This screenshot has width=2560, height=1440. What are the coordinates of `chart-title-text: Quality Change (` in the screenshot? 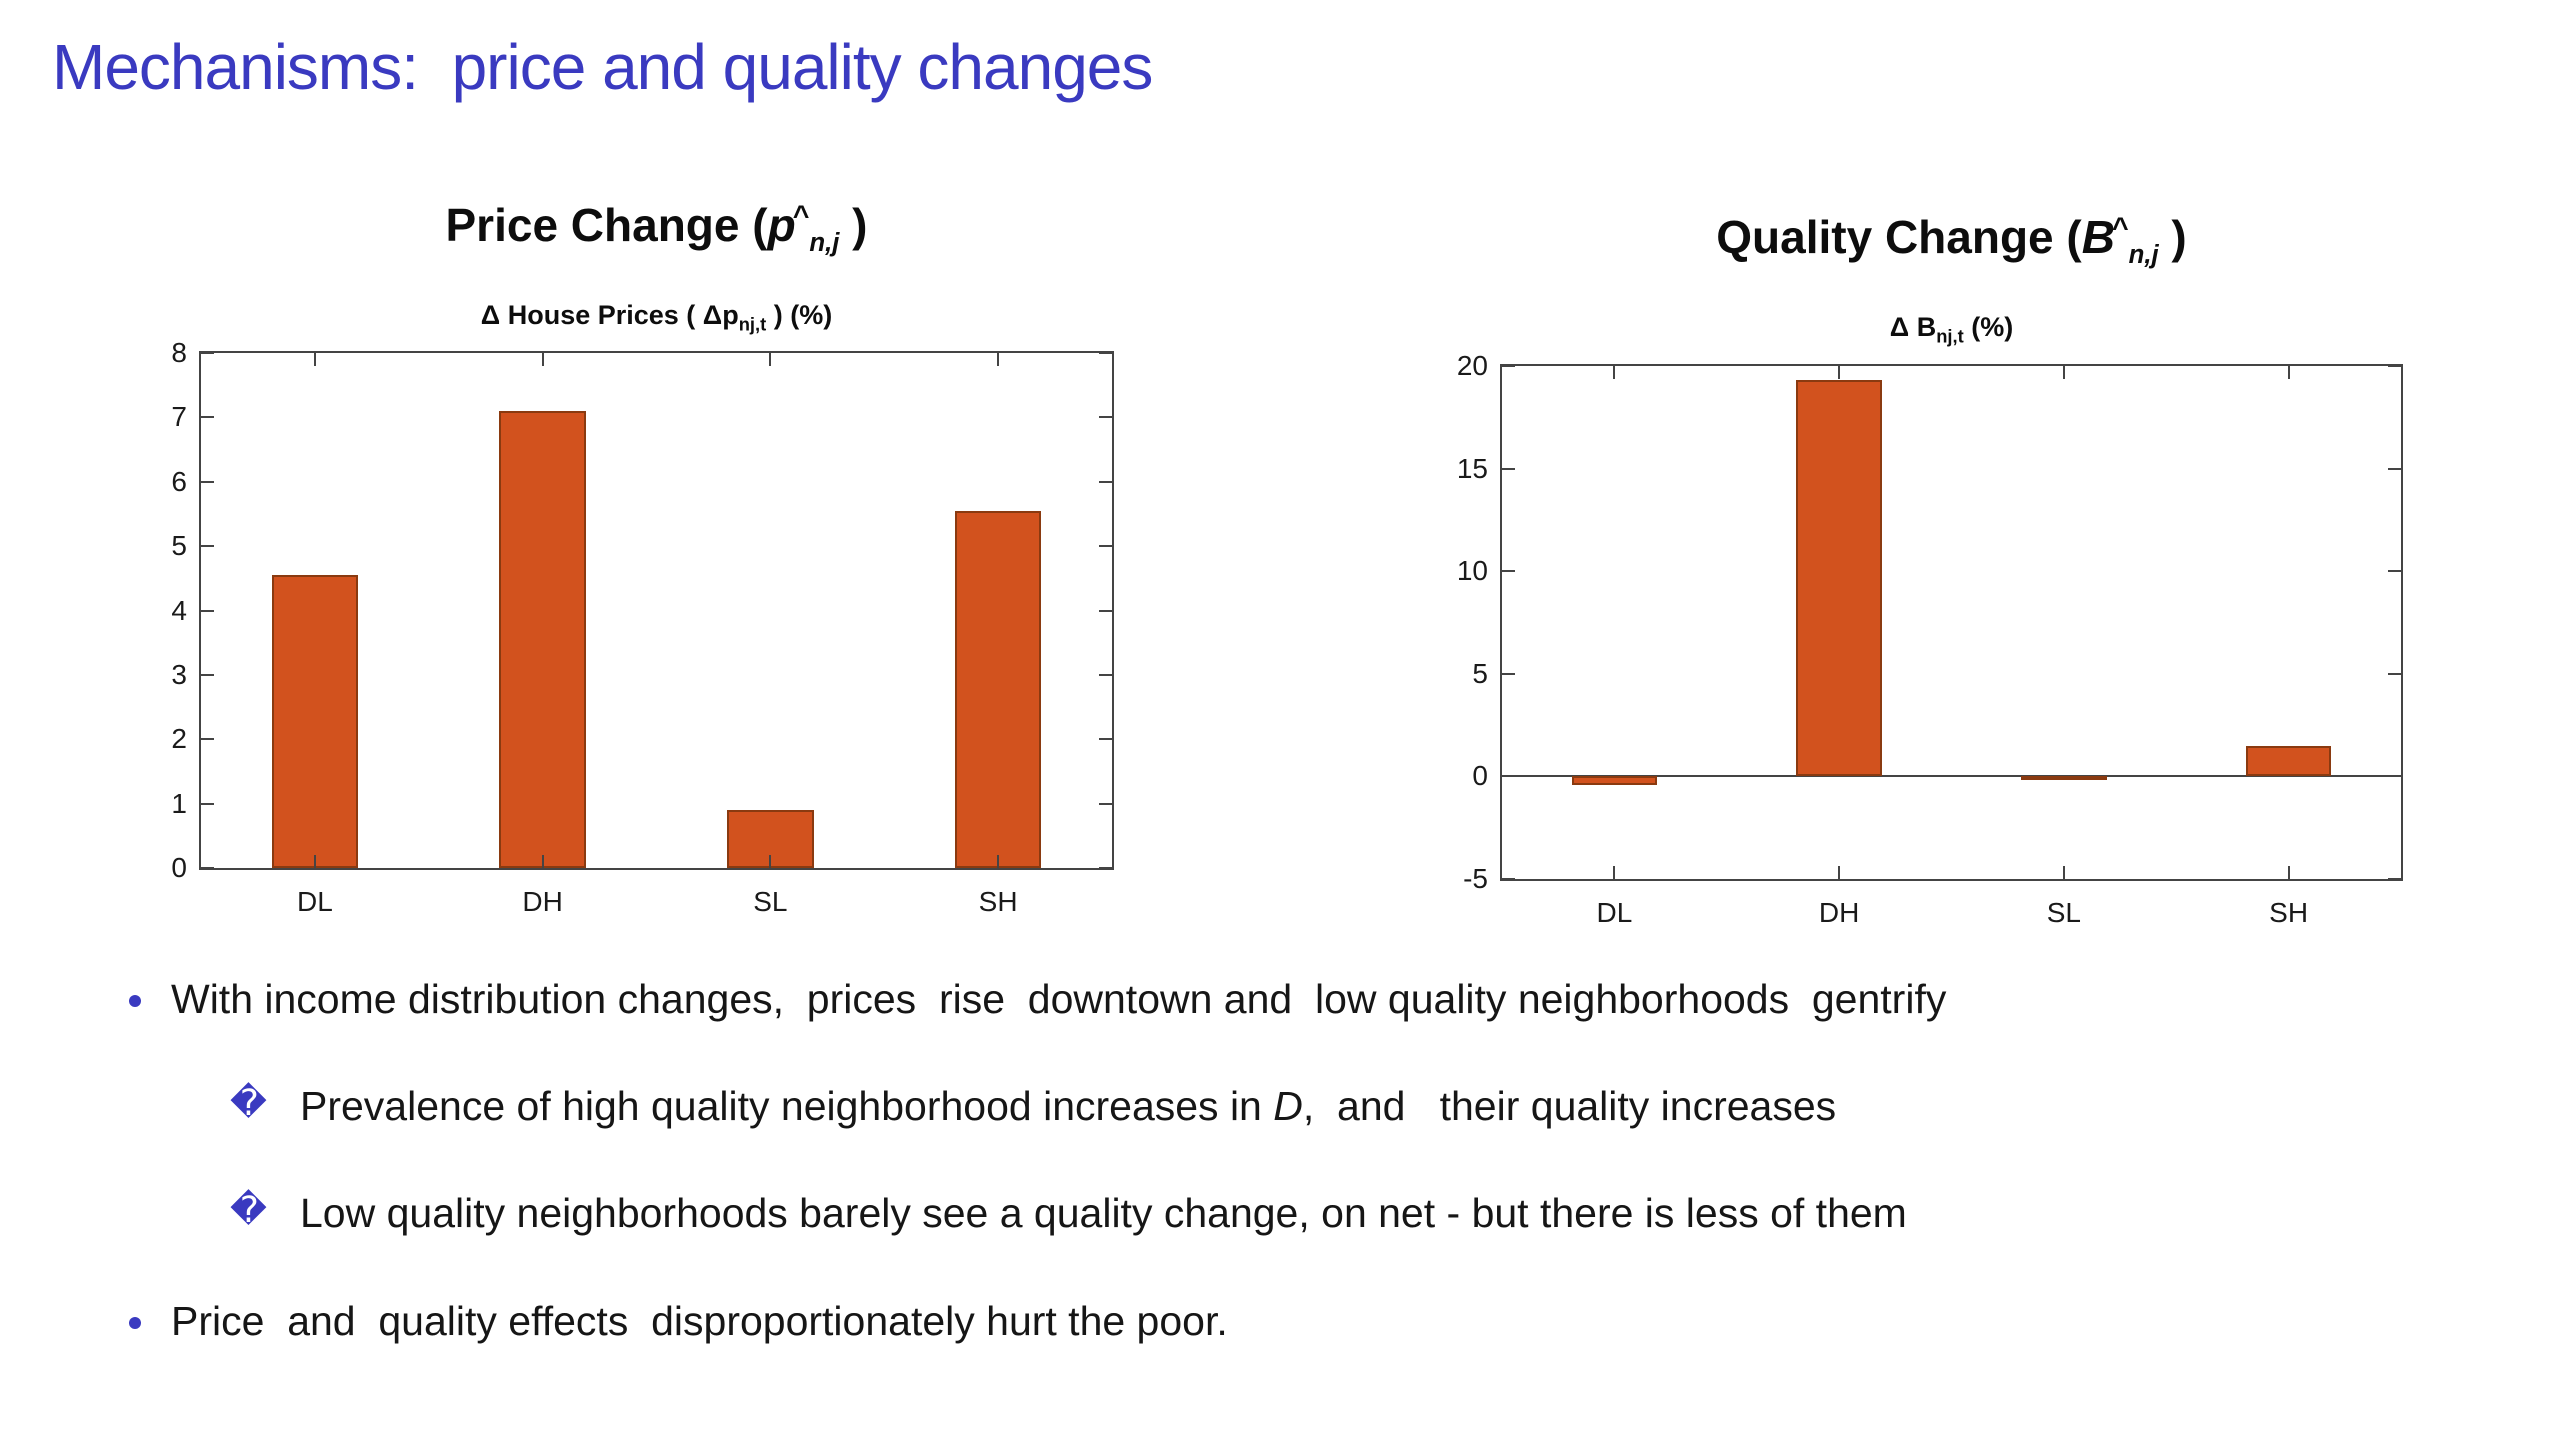 It's located at (1899, 237).